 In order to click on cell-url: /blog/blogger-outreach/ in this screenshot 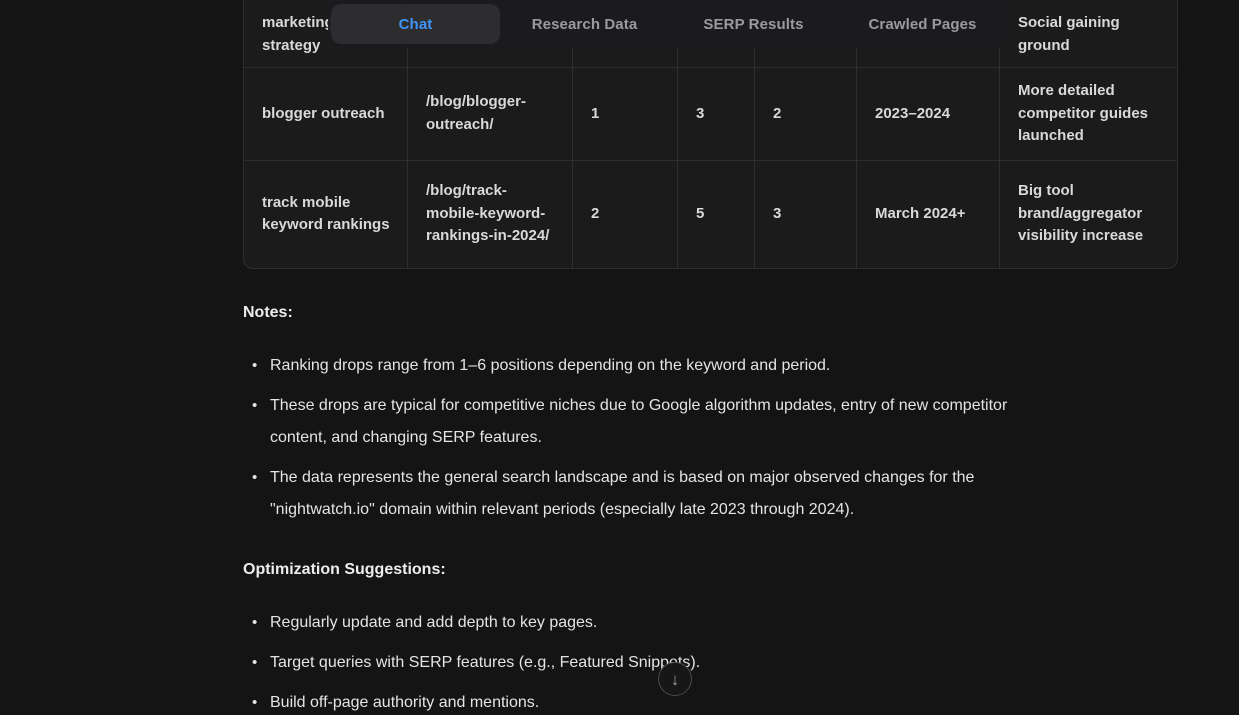, I will do `click(490, 114)`.